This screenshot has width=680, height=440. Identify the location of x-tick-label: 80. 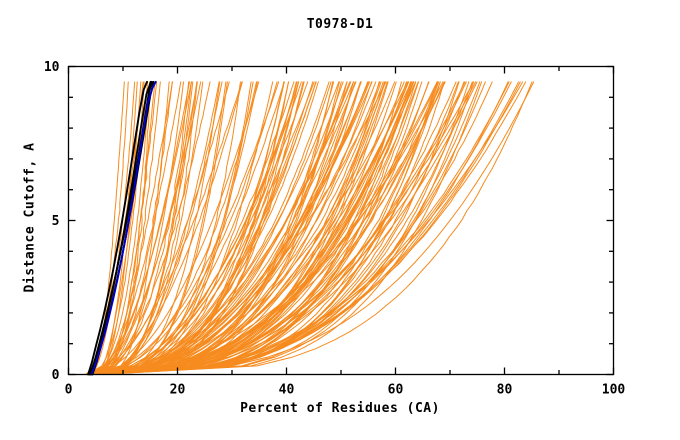
(505, 390).